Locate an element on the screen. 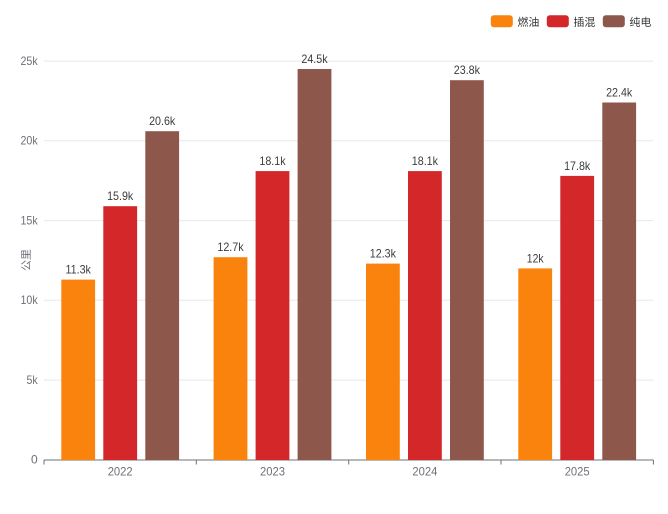 Image resolution: width=668 pixels, height=514 pixels. svg-text: 25k is located at coordinates (30, 61).